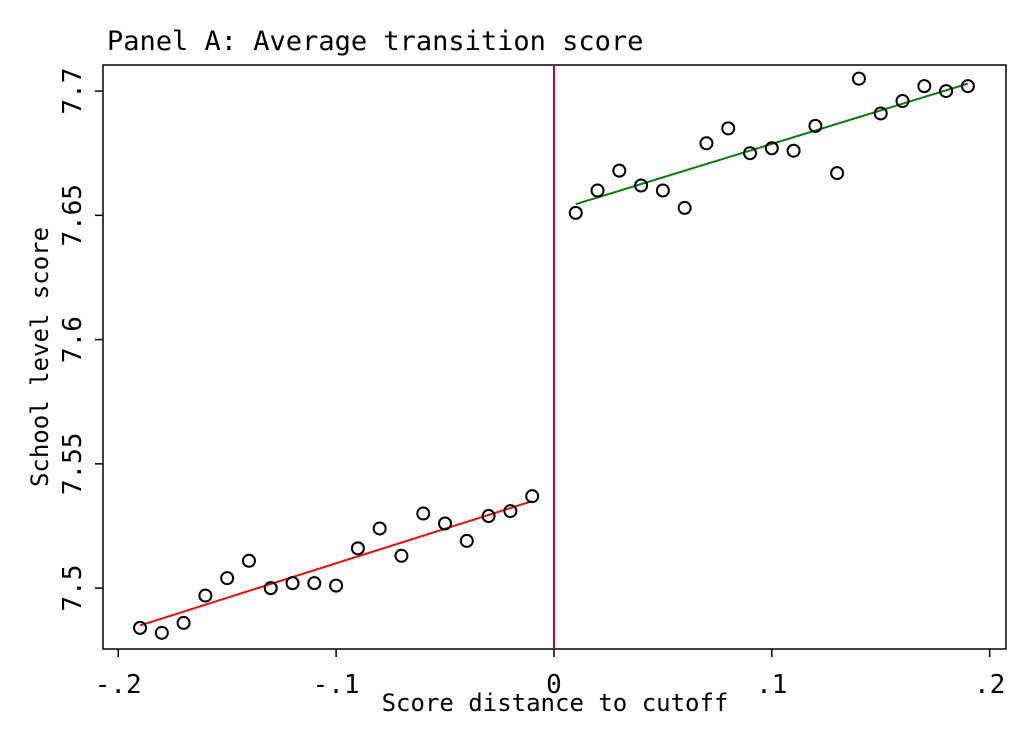 Image resolution: width=1034 pixels, height=752 pixels. I want to click on y-axis: 7.5 7.55 7.6 7.65 7.7, so click(80, 340).